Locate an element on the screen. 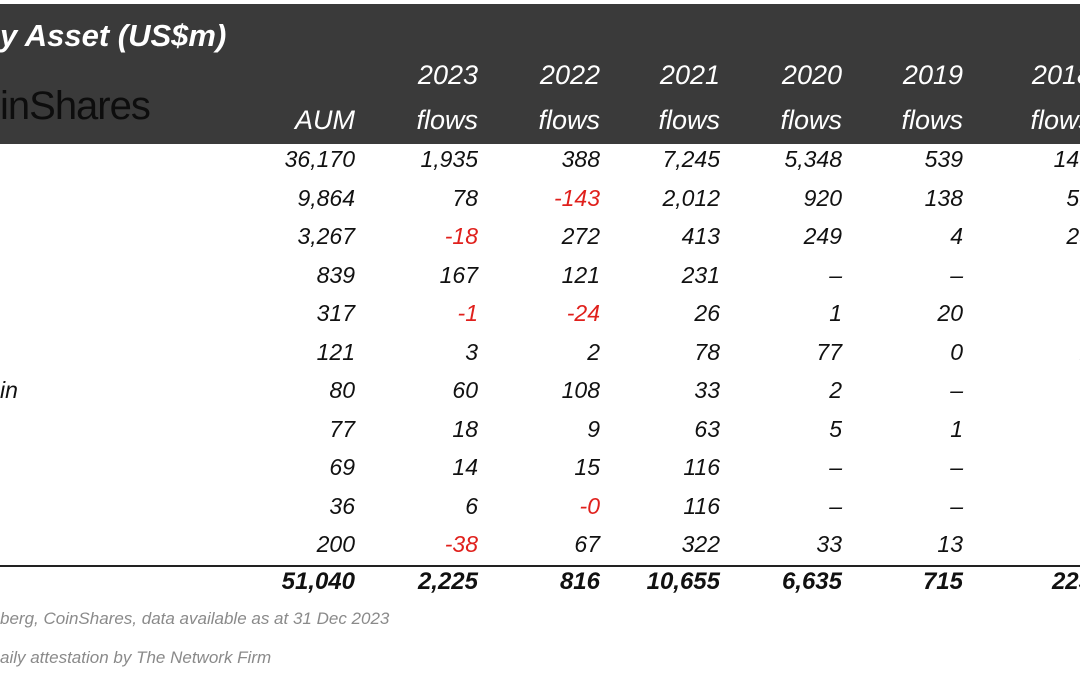  table-cell: 138 is located at coordinates (943, 197).